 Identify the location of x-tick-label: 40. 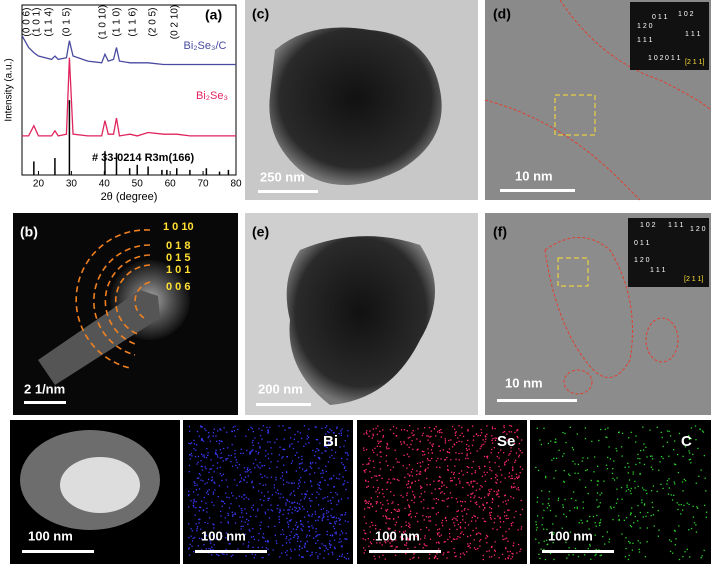
(105, 184).